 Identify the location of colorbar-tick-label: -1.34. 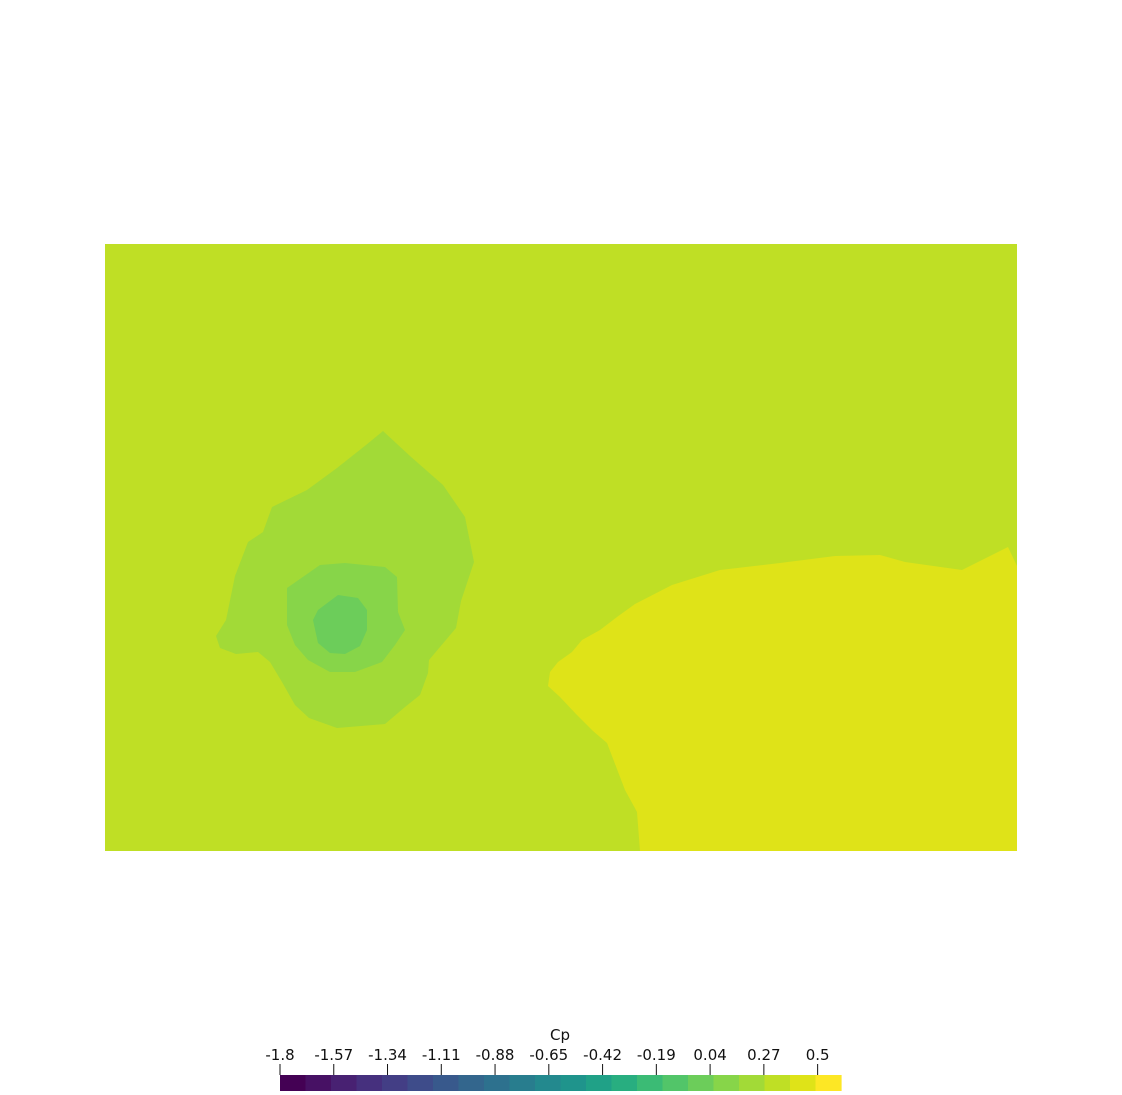
(387, 1055).